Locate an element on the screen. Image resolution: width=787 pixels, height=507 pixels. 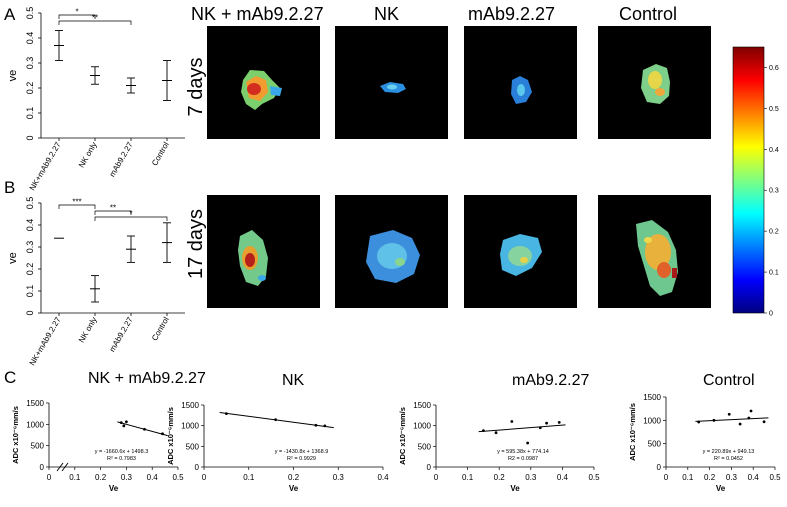
chart-title: NK + mAb9.2.27 is located at coordinates (147, 378).